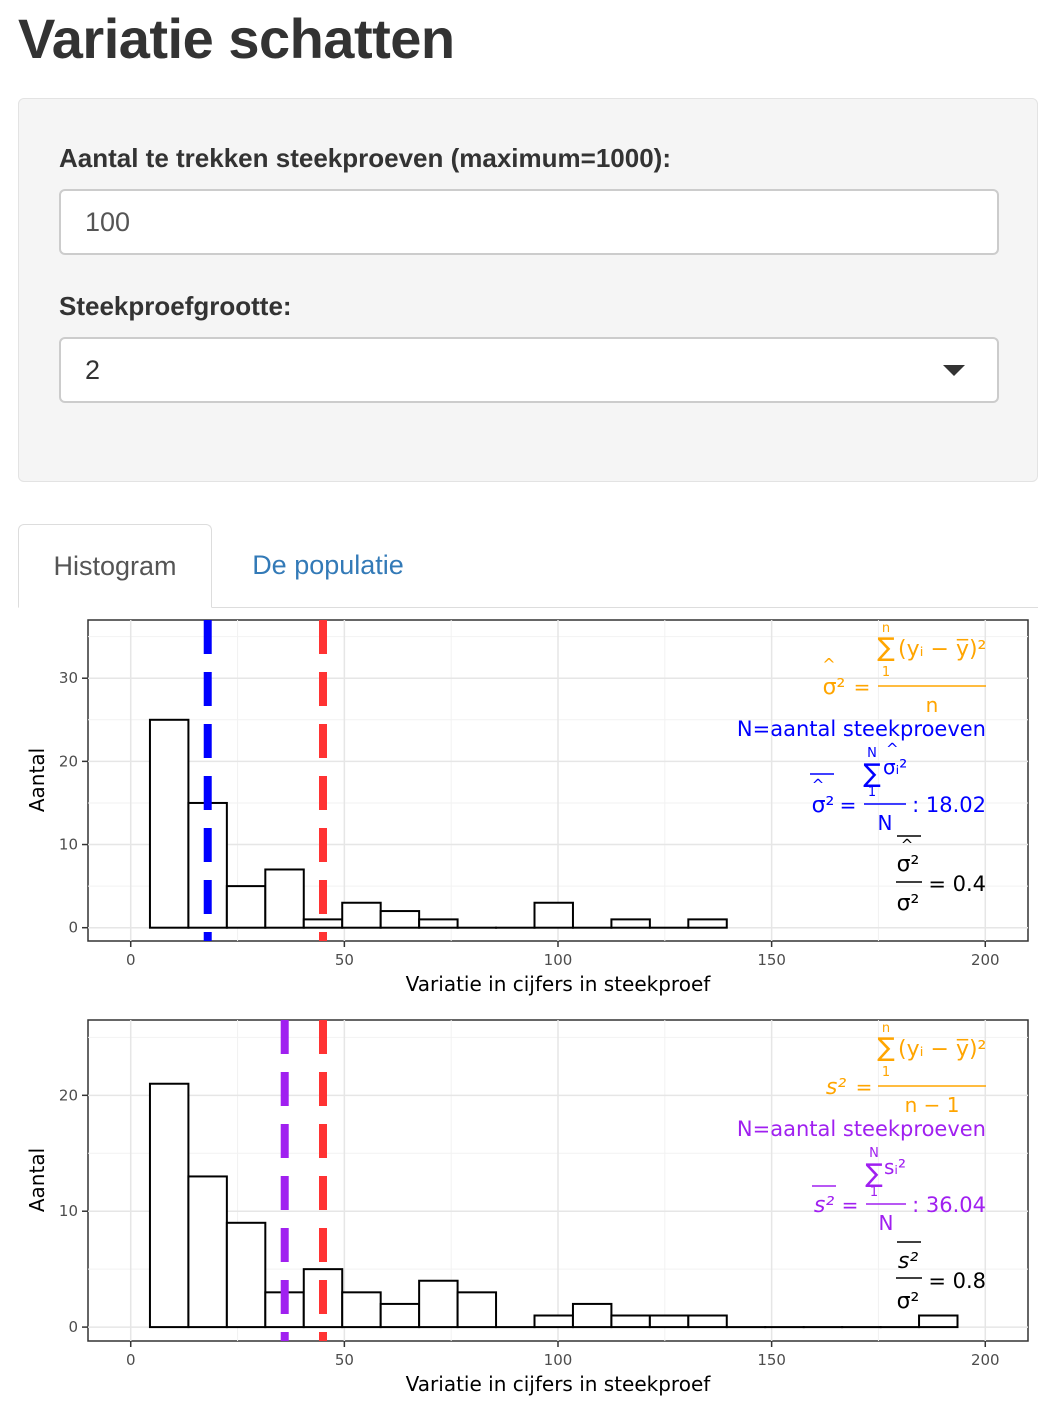 This screenshot has height=1424, width=1056. Describe the element at coordinates (175, 306) in the screenshot. I see `sample-size-label: Steekproefgrootte:` at that location.